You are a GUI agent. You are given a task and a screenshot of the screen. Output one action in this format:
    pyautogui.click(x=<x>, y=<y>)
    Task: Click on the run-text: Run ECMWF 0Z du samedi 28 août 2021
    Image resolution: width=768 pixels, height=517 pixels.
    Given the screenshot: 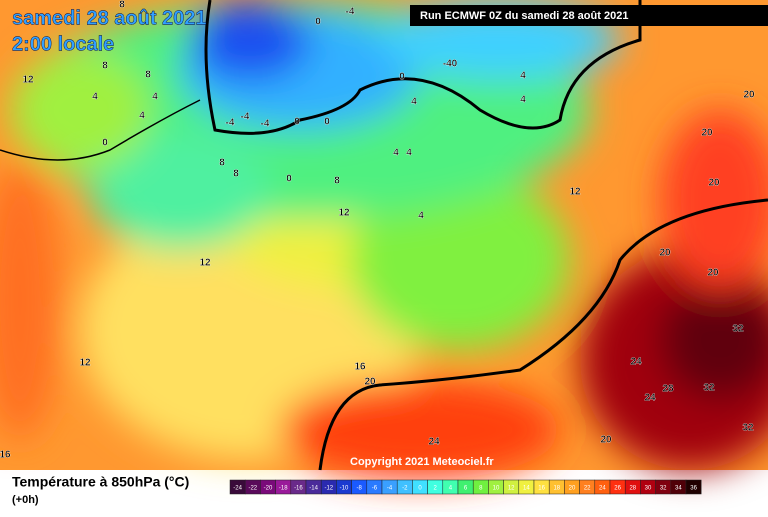 What is the action you would take?
    pyautogui.click(x=524, y=16)
    